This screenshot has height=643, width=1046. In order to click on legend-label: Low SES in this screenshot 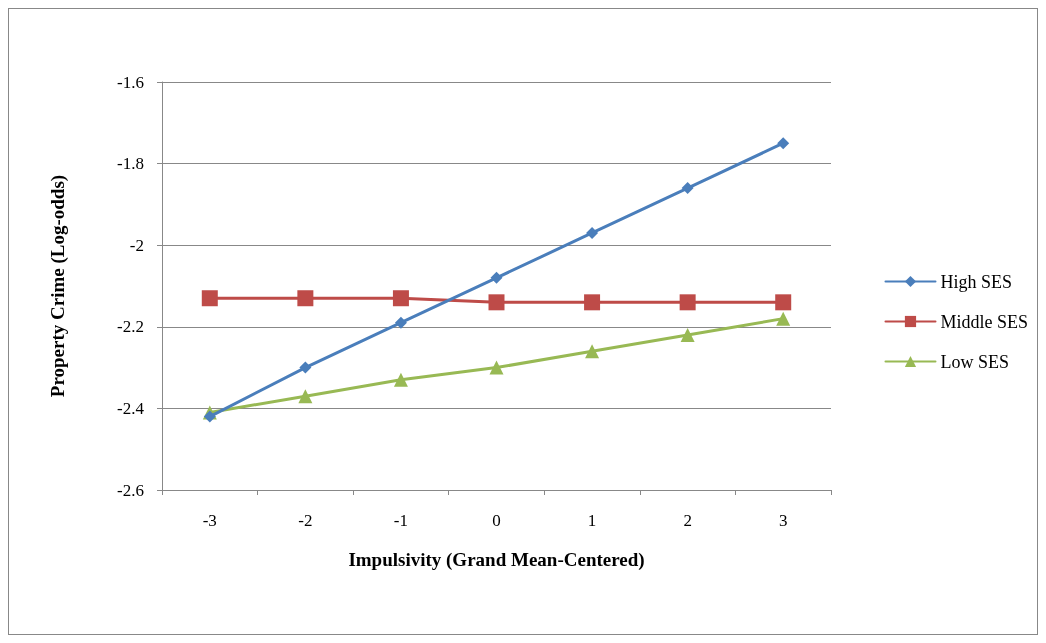, I will do `click(974, 361)`.